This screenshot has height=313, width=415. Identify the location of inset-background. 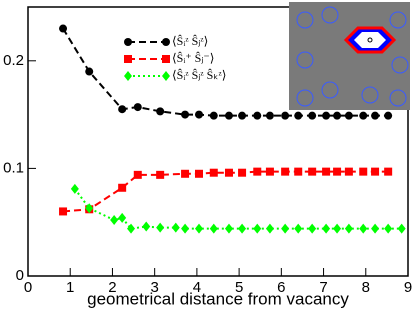
(349, 56).